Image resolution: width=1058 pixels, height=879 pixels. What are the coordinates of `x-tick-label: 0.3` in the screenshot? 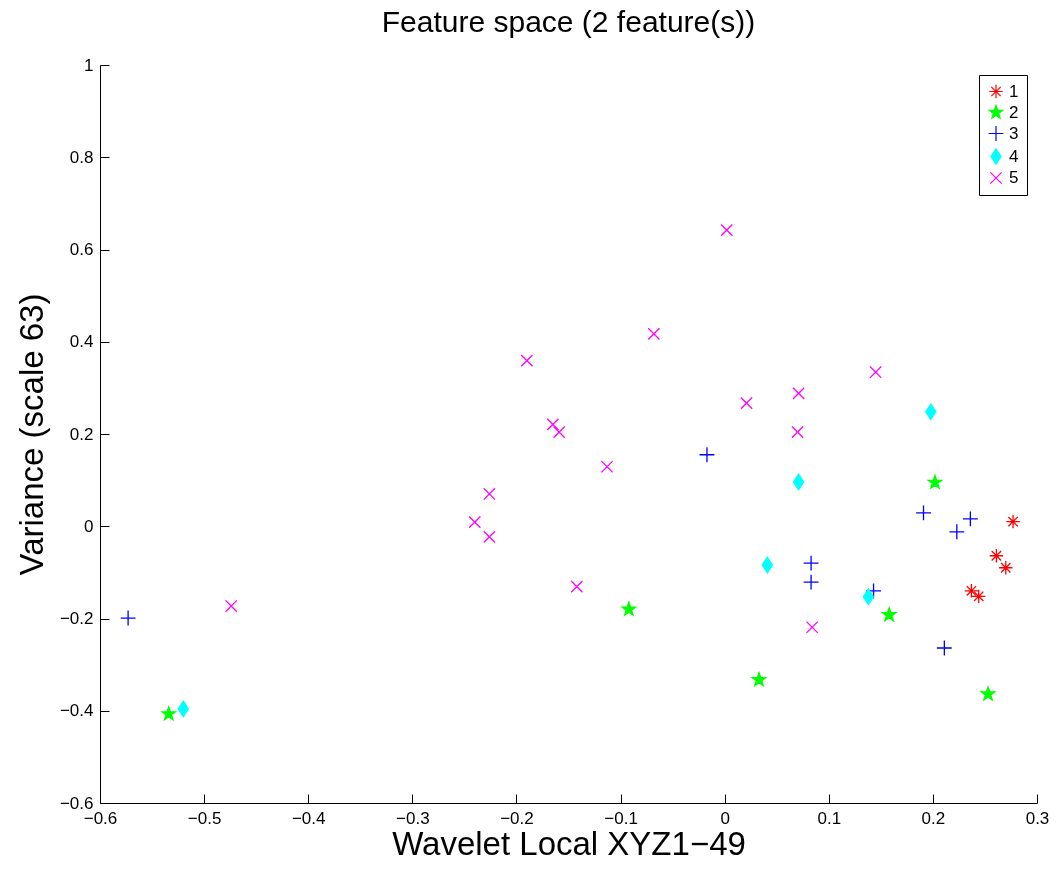 It's located at (1037, 818).